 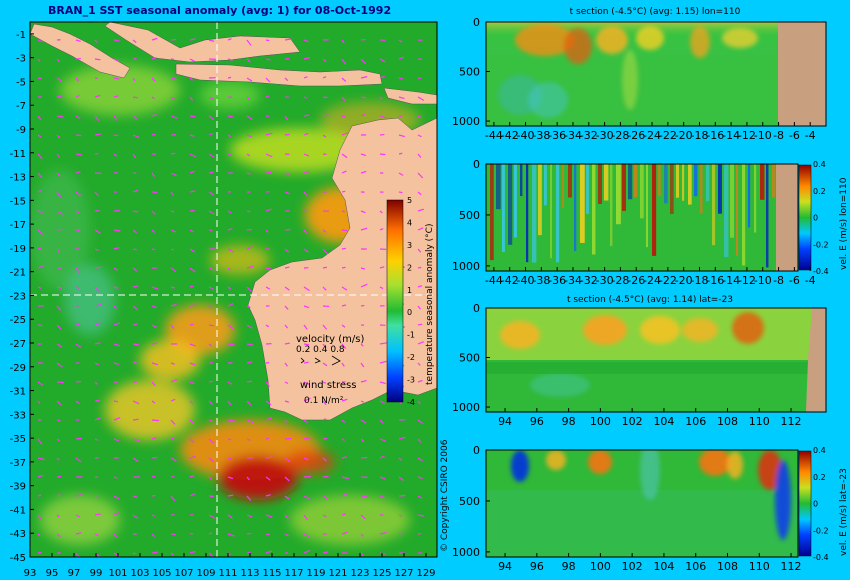 What do you see at coordinates (505, 566) in the screenshot?
I see `panel-xtick-label: 94` at bounding box center [505, 566].